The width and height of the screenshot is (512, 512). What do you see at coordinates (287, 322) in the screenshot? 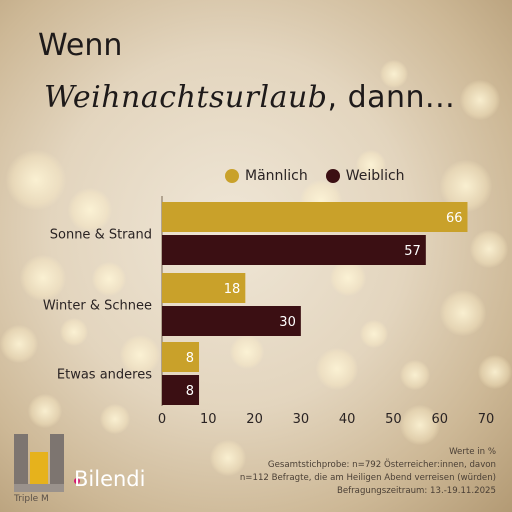
I see `bar-value-label: 30` at bounding box center [287, 322].